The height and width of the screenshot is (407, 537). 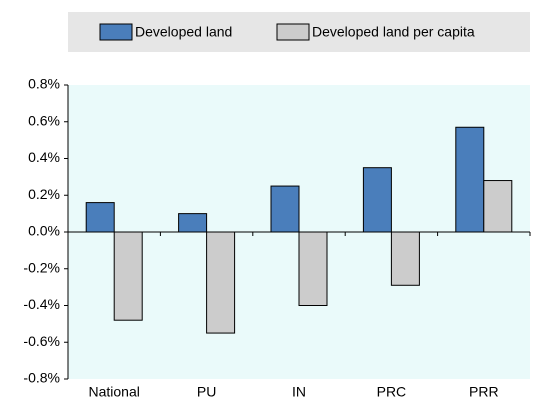 What do you see at coordinates (41, 378) in the screenshot?
I see `y-tick-label: -0.8%` at bounding box center [41, 378].